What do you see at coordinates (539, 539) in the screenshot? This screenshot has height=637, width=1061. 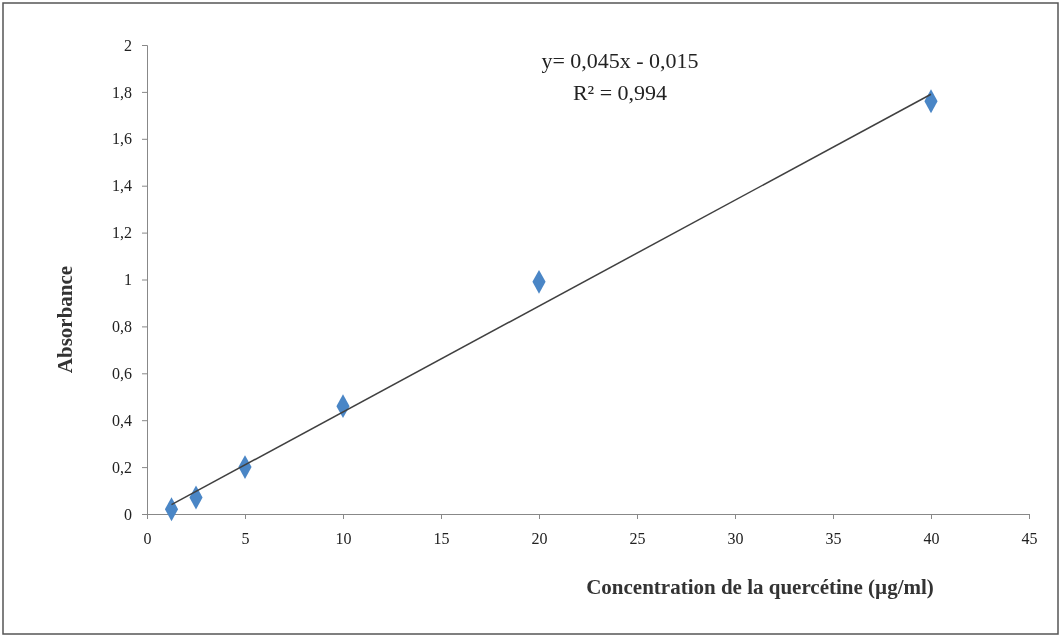 I see `x-tick-label: 20` at bounding box center [539, 539].